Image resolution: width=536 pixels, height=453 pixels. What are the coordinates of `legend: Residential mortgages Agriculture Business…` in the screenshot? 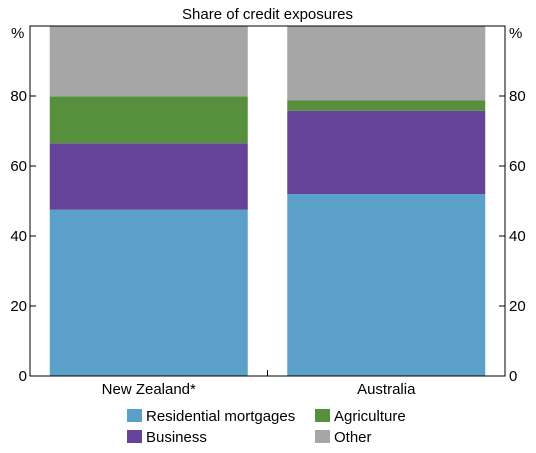 It's located at (266, 427).